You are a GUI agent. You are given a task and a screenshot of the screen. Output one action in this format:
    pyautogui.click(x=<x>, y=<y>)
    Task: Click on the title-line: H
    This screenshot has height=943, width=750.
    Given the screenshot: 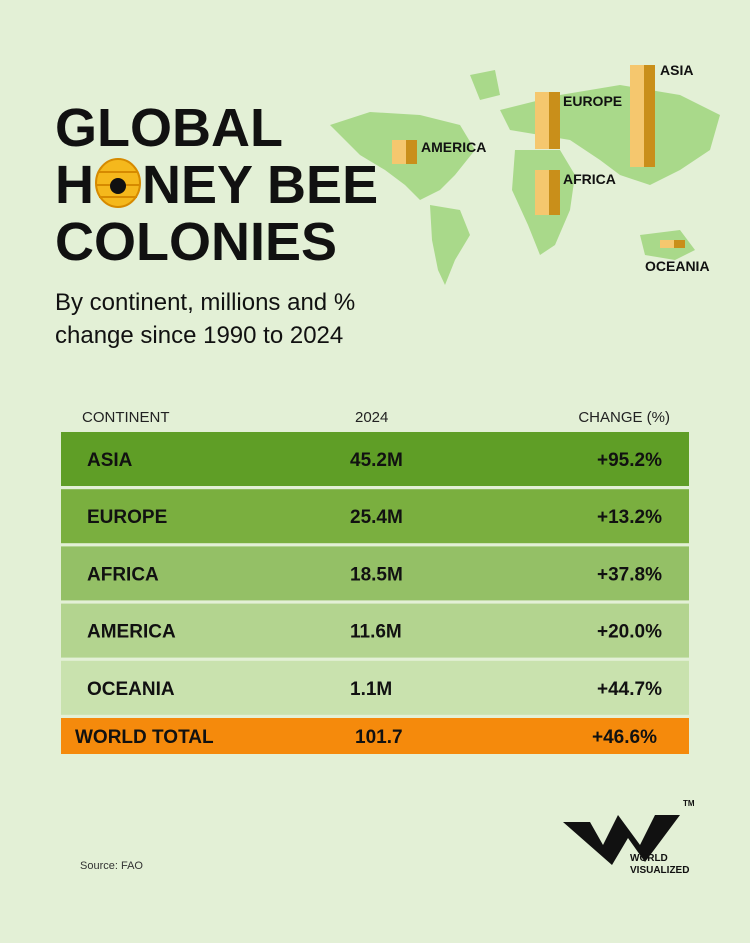 What is the action you would take?
    pyautogui.click(x=74, y=185)
    